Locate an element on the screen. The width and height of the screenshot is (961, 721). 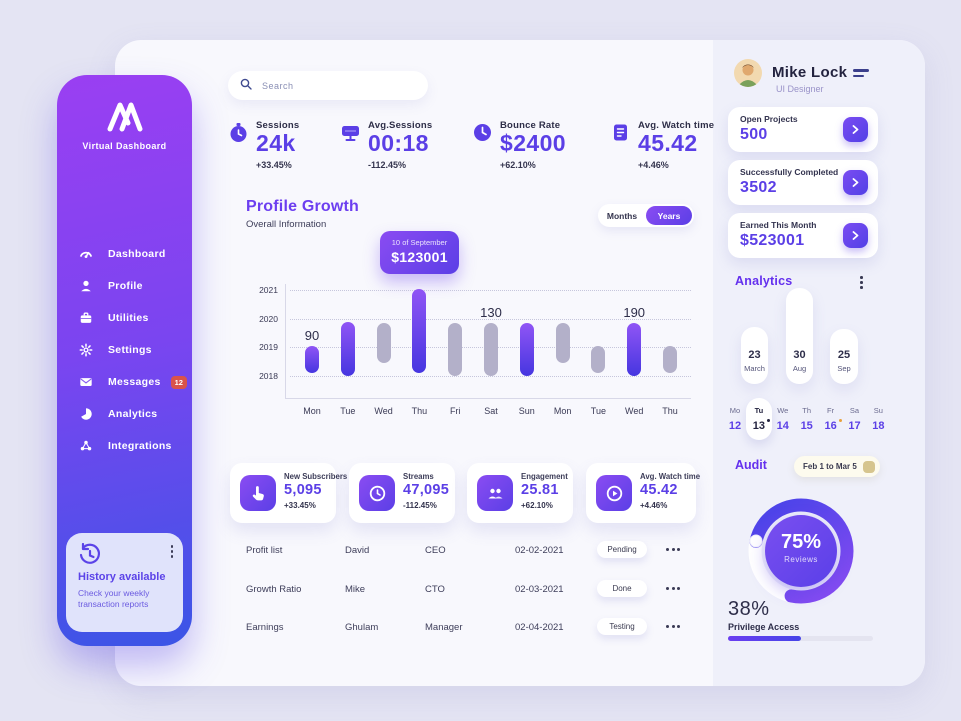
mini-stat-card-1: Streams 47,095 -112.45% is located at coordinates (402, 493).